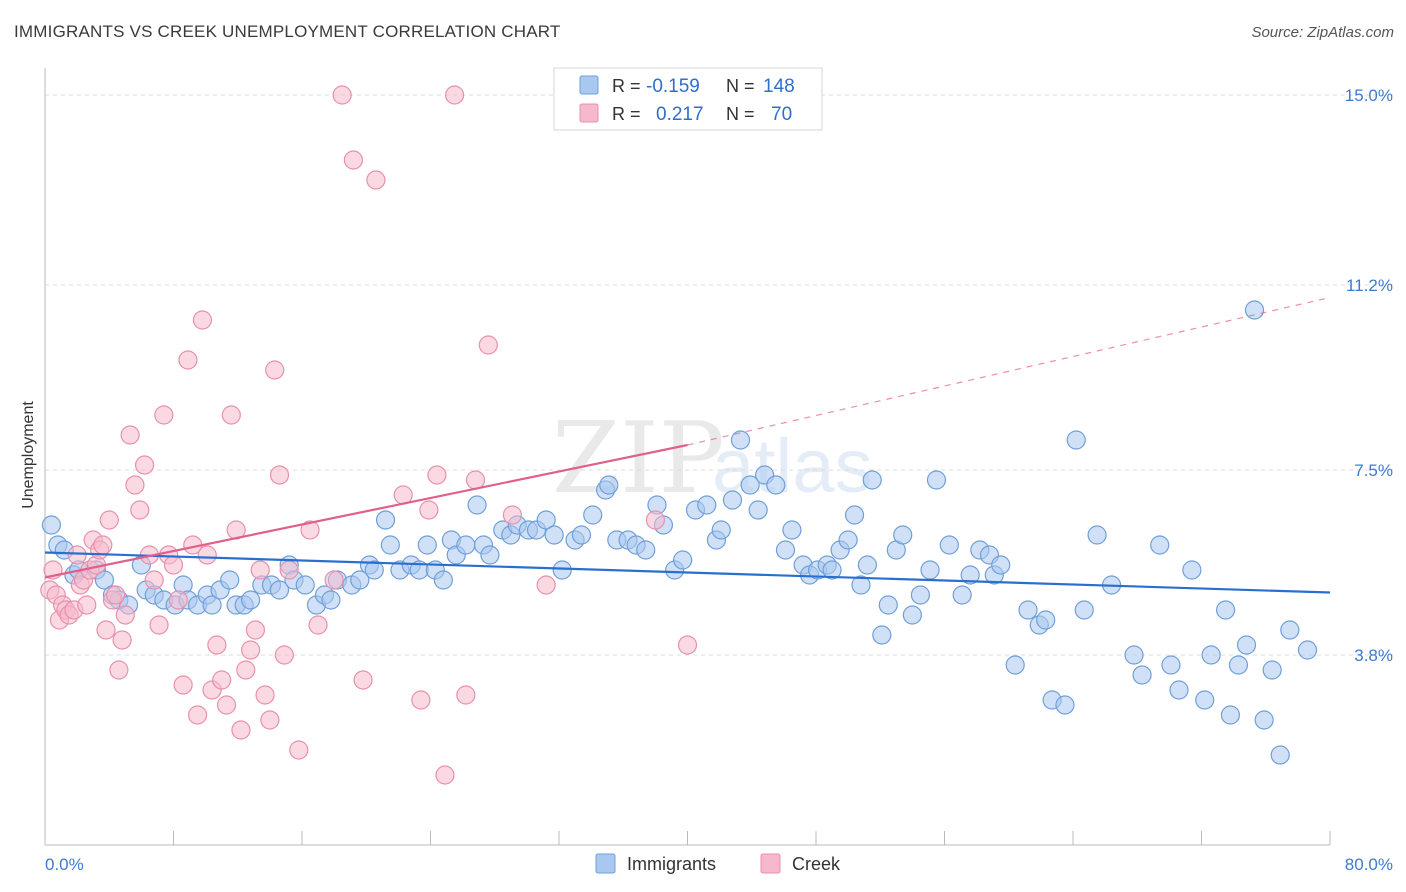 The image size is (1406, 892). Describe the element at coordinates (638, 459) in the screenshot. I see `watermark-zip: ZIP` at that location.